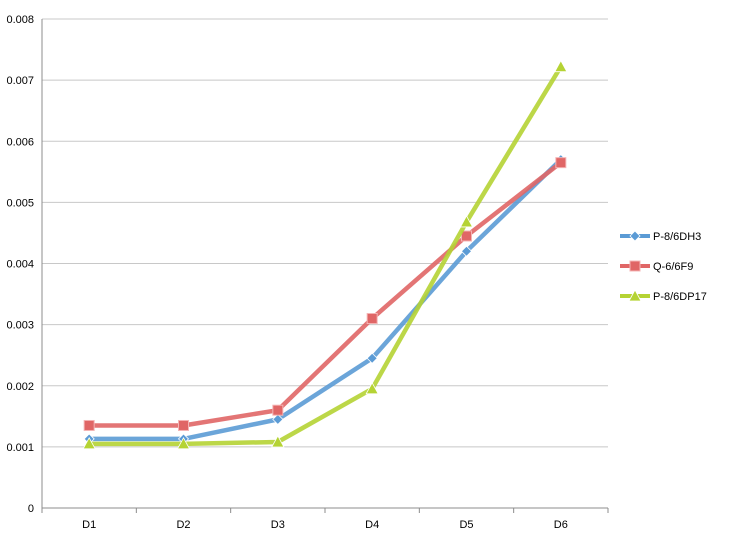 This screenshot has height=541, width=737. What do you see at coordinates (466, 525) in the screenshot?
I see `x-tick-label: D5` at bounding box center [466, 525].